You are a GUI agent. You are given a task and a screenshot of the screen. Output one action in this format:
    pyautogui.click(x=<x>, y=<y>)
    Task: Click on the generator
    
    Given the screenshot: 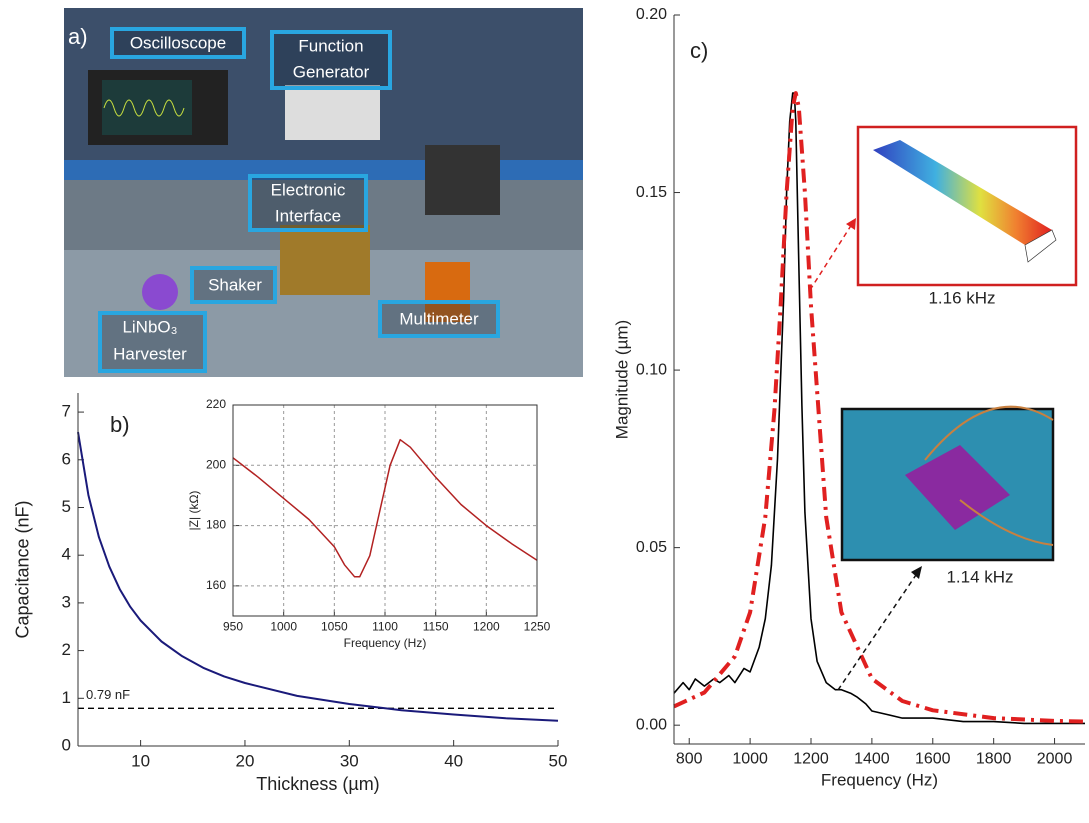 What is the action you would take?
    pyautogui.click(x=332, y=112)
    